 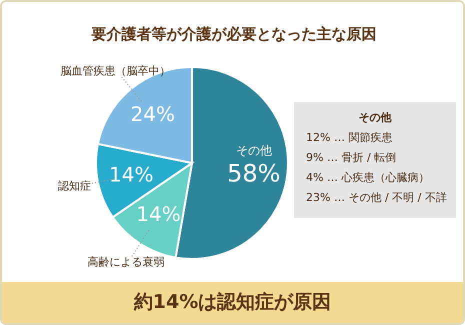 What do you see at coordinates (375, 117) in the screenshot?
I see `text: その他` at bounding box center [375, 117].